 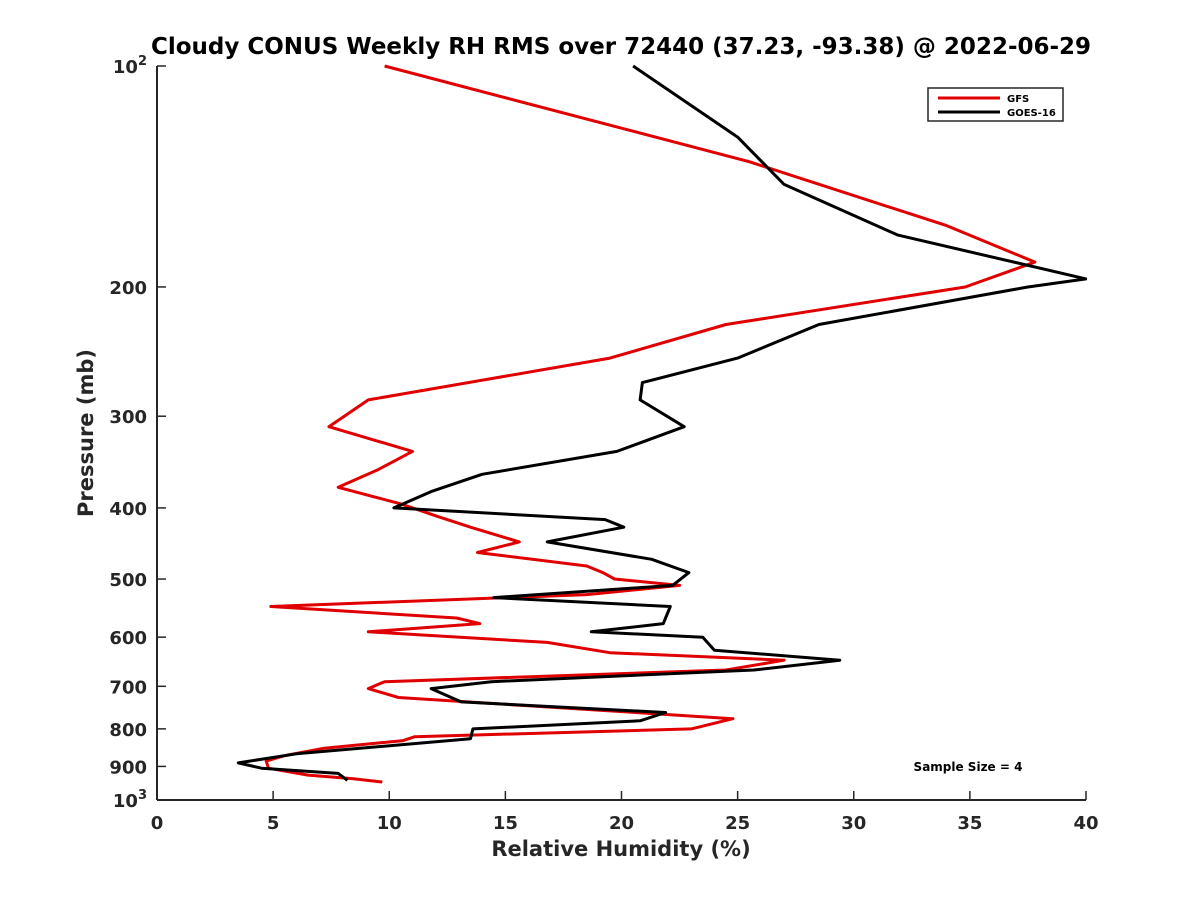 I want to click on y-tick-label: 10², so click(x=130, y=66).